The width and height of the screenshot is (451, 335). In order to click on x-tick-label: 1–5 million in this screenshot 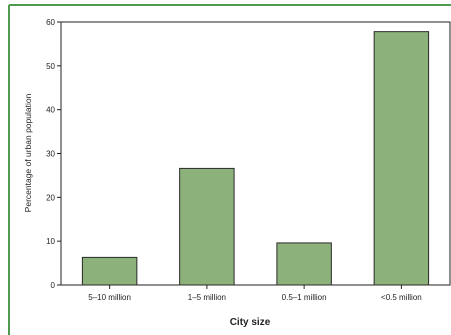, I will do `click(207, 297)`.